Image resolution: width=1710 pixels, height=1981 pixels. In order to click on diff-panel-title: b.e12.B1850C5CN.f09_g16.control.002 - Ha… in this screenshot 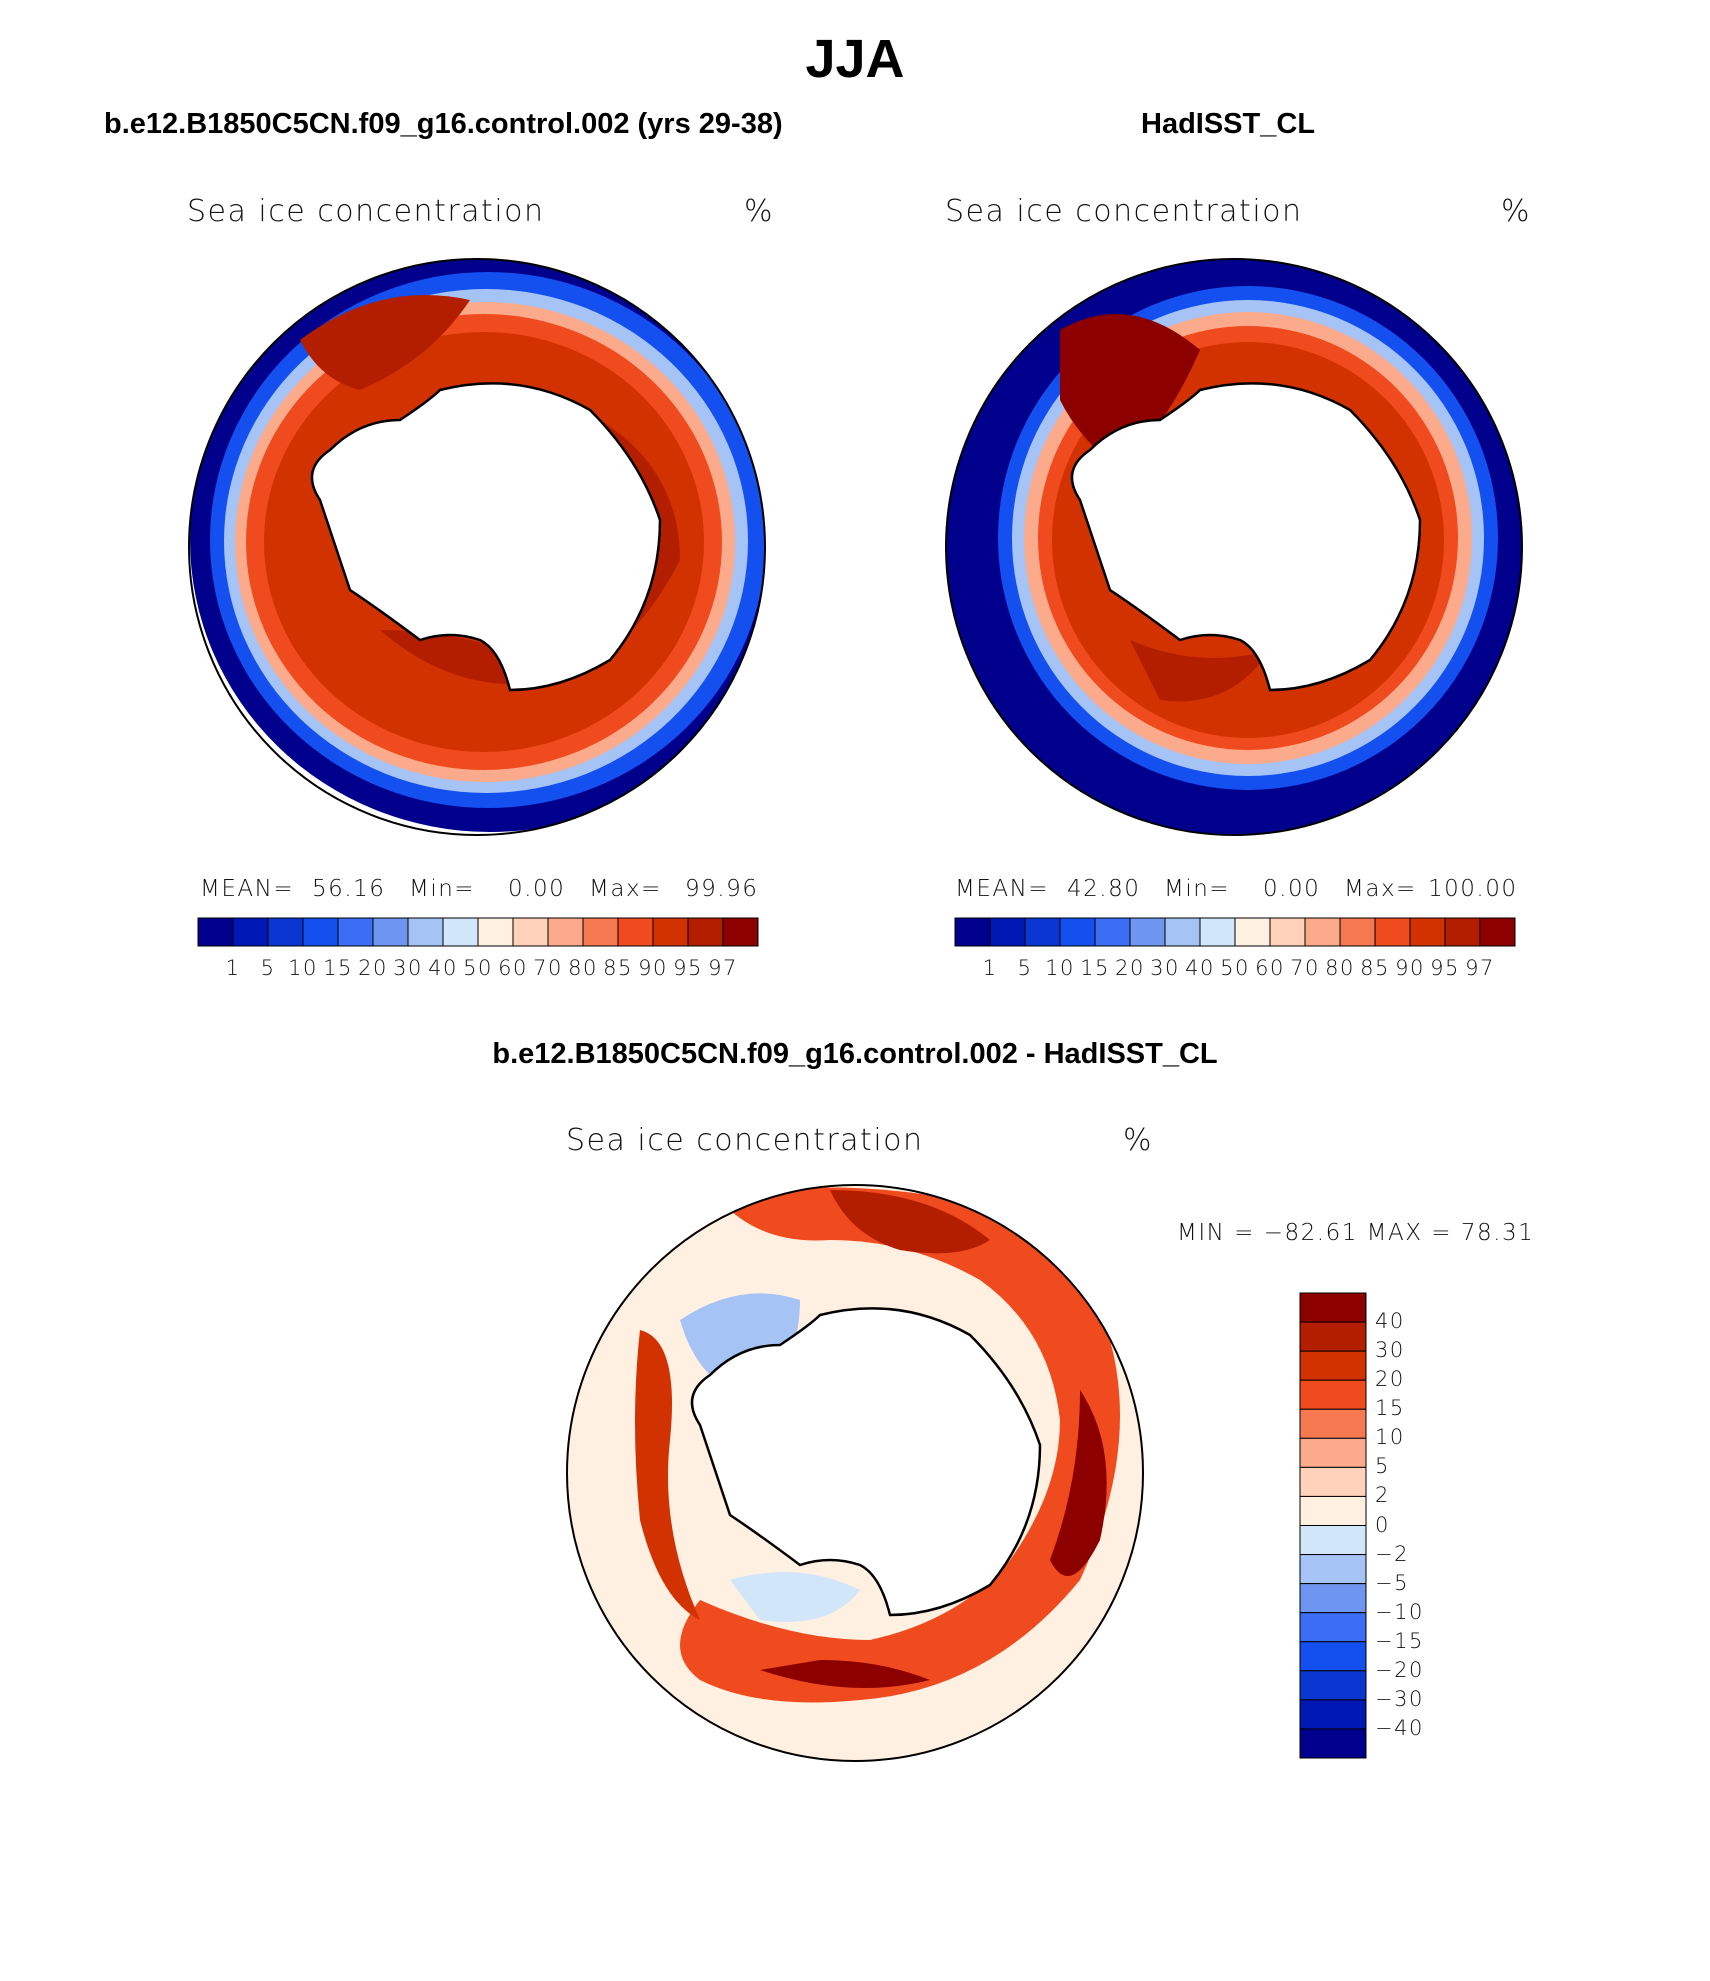, I will do `click(855, 1054)`.